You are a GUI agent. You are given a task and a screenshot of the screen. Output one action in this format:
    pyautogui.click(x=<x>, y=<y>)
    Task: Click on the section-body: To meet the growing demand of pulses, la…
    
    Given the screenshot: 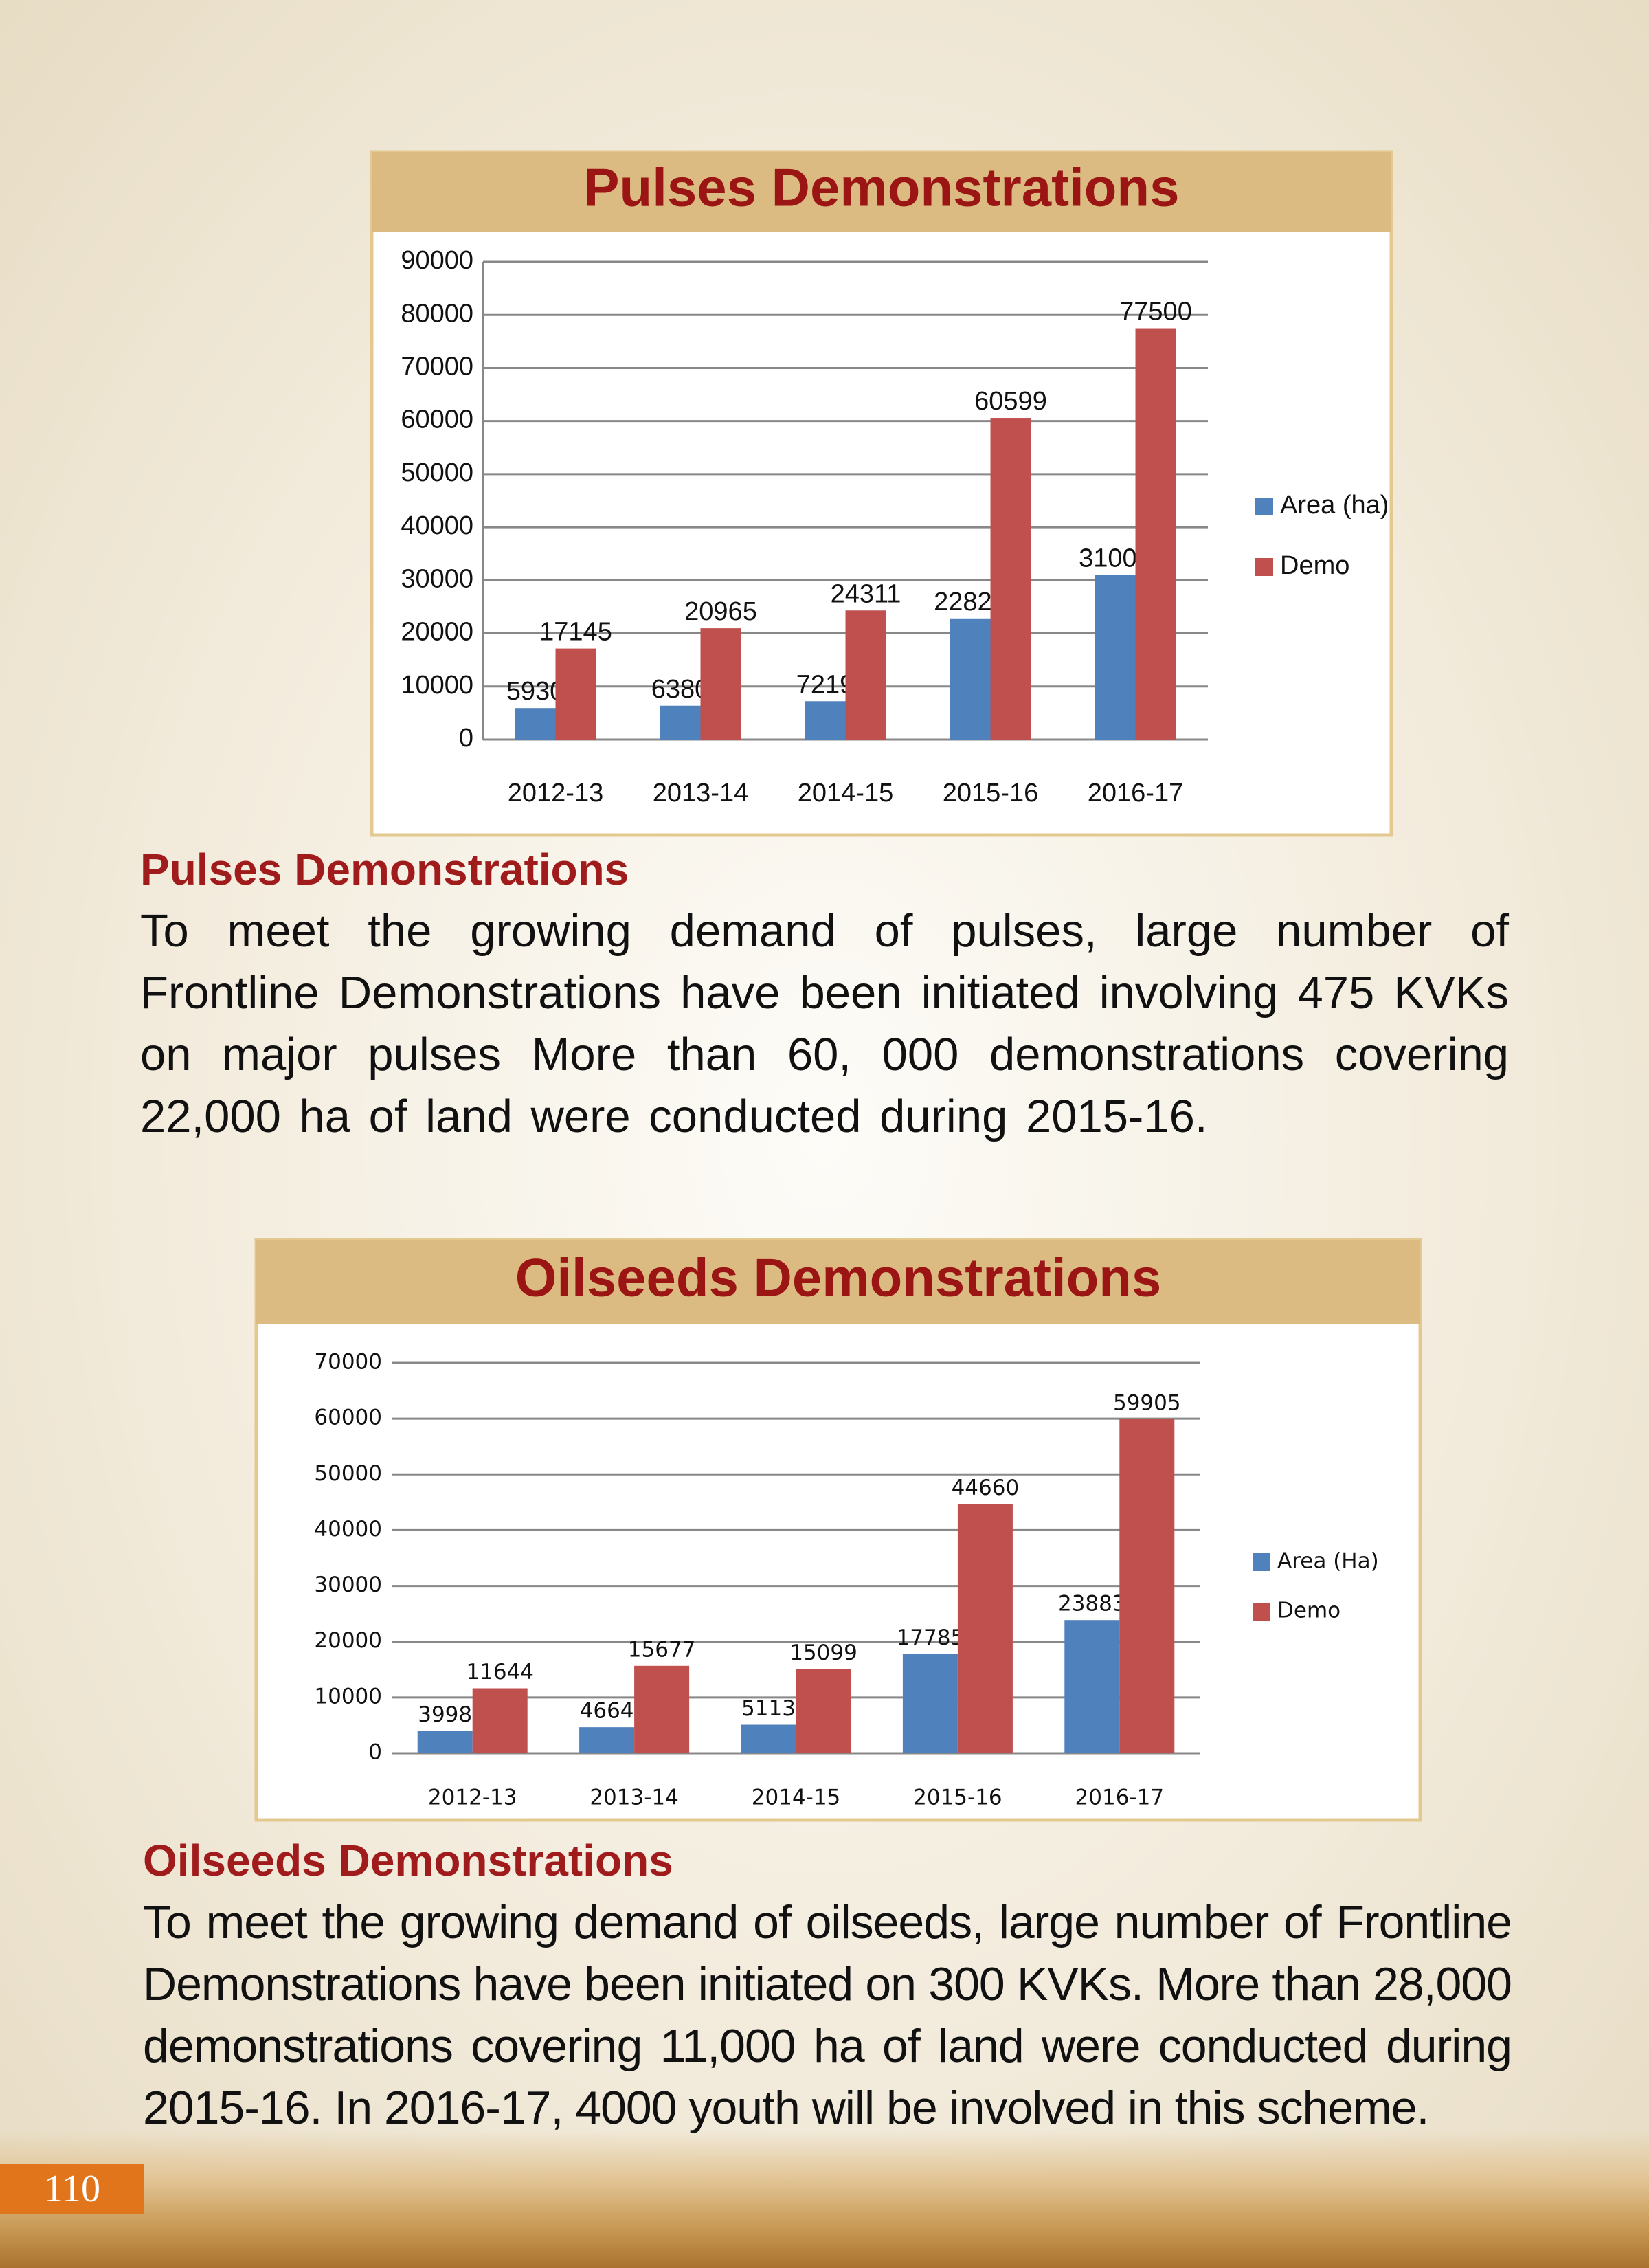 What is the action you would take?
    pyautogui.click(x=824, y=1023)
    